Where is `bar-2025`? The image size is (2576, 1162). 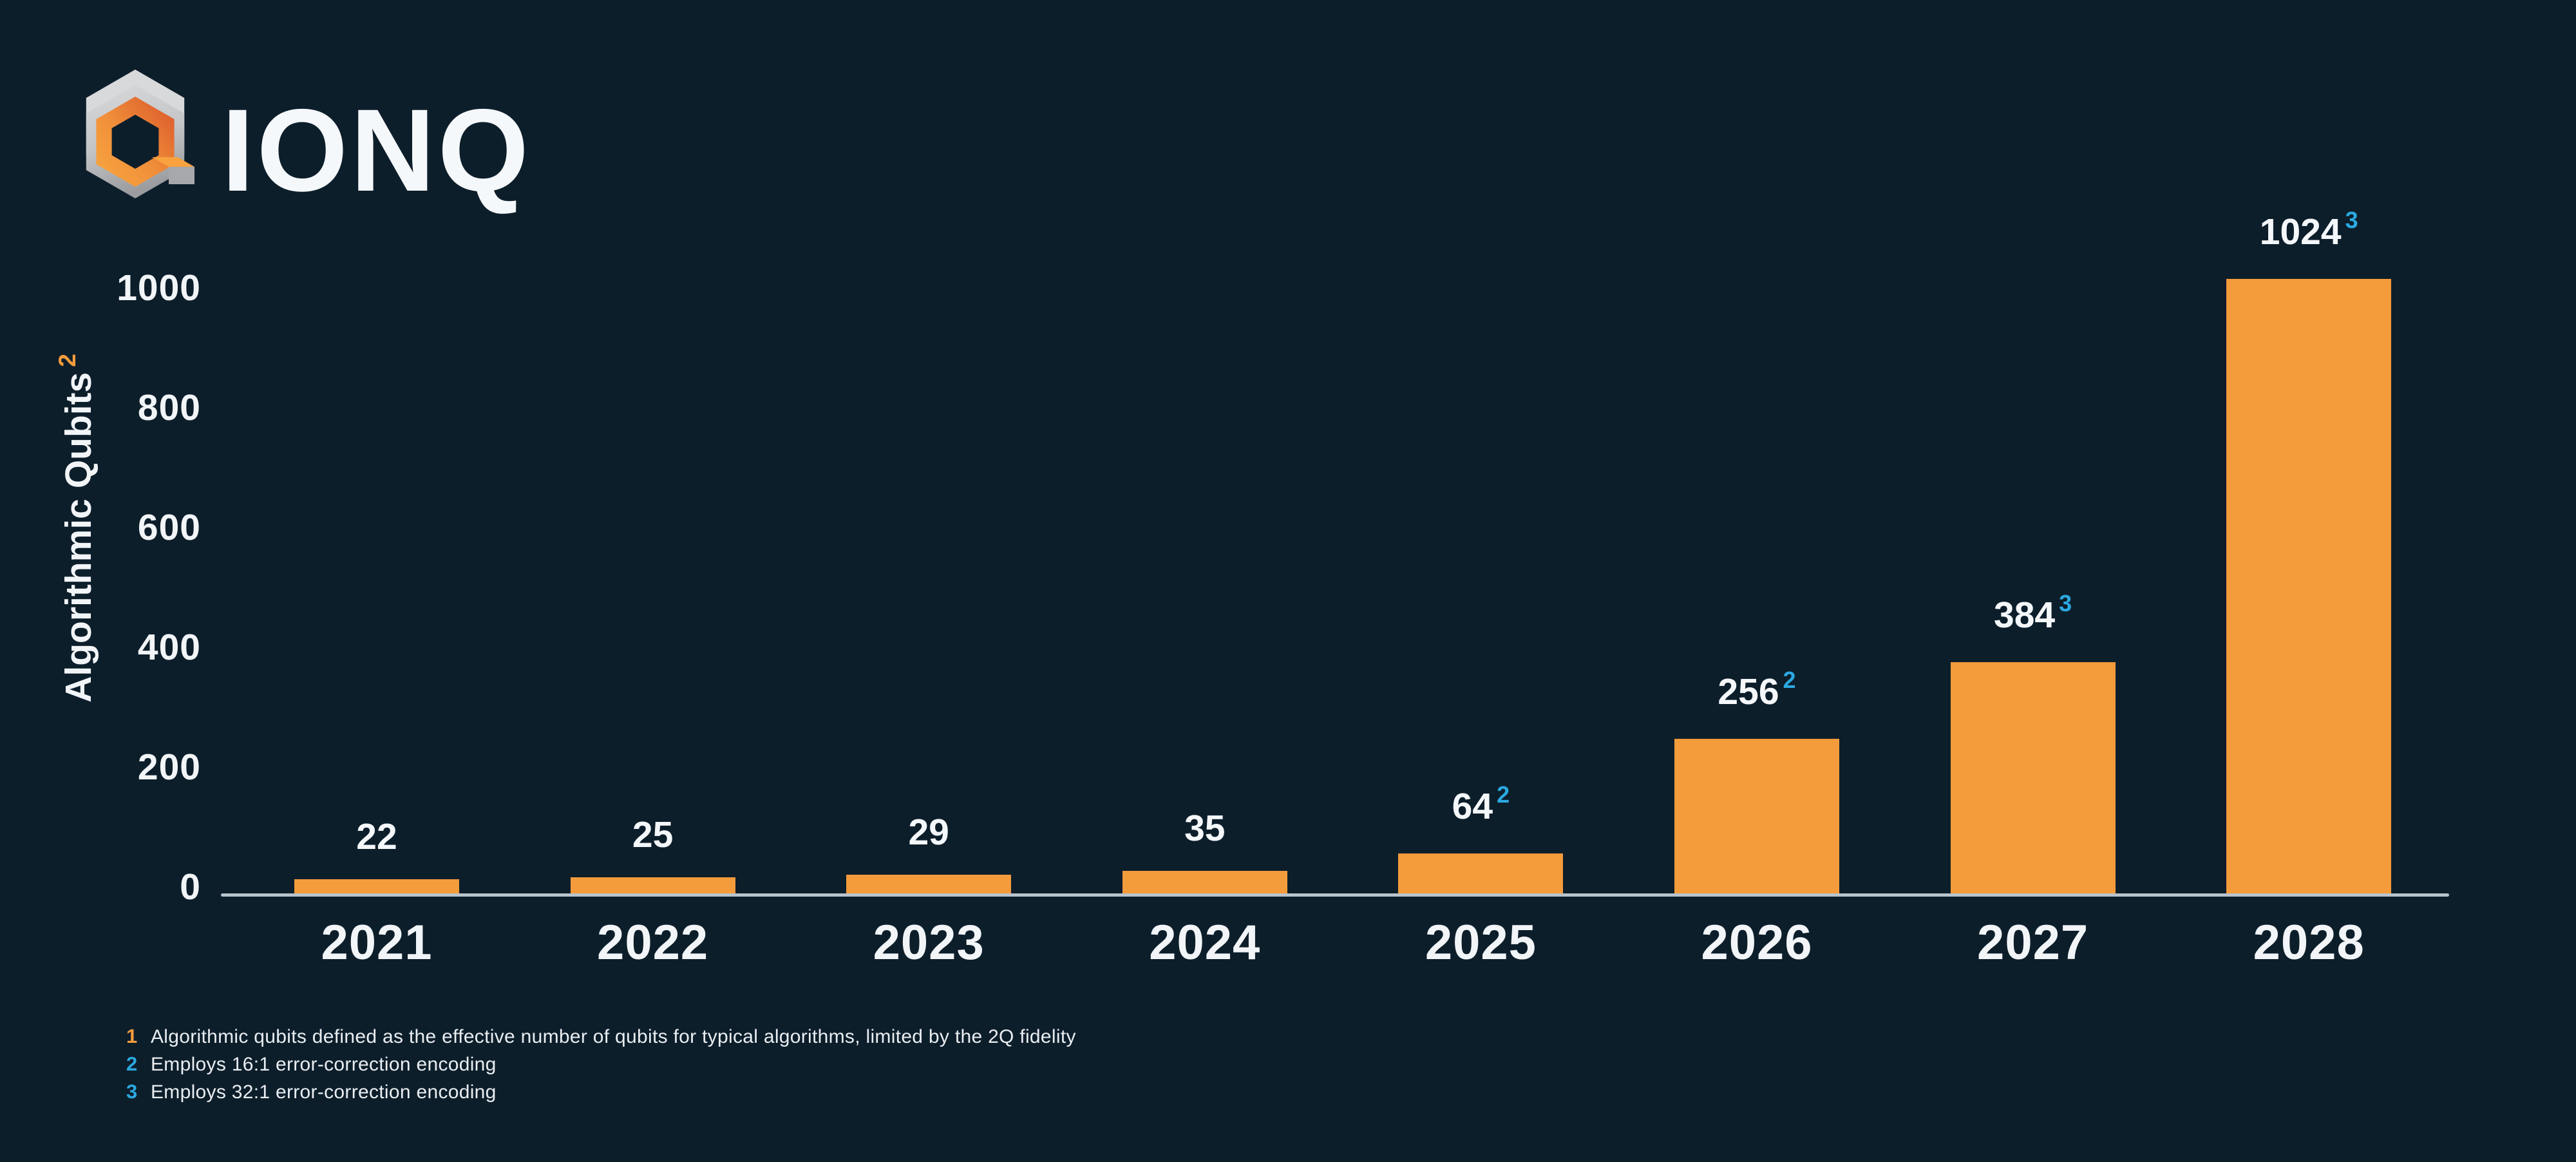
bar-2025 is located at coordinates (1481, 873).